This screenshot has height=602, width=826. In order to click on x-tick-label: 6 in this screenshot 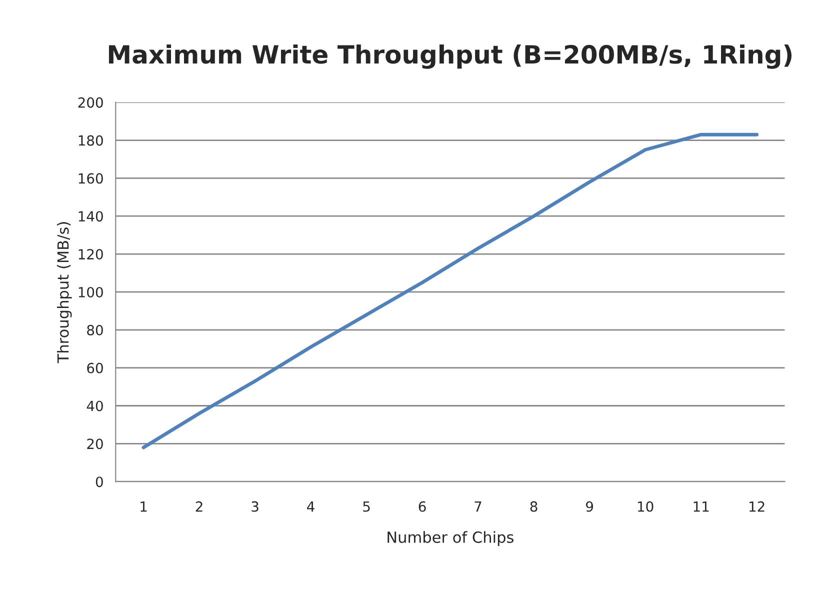, I will do `click(422, 506)`.